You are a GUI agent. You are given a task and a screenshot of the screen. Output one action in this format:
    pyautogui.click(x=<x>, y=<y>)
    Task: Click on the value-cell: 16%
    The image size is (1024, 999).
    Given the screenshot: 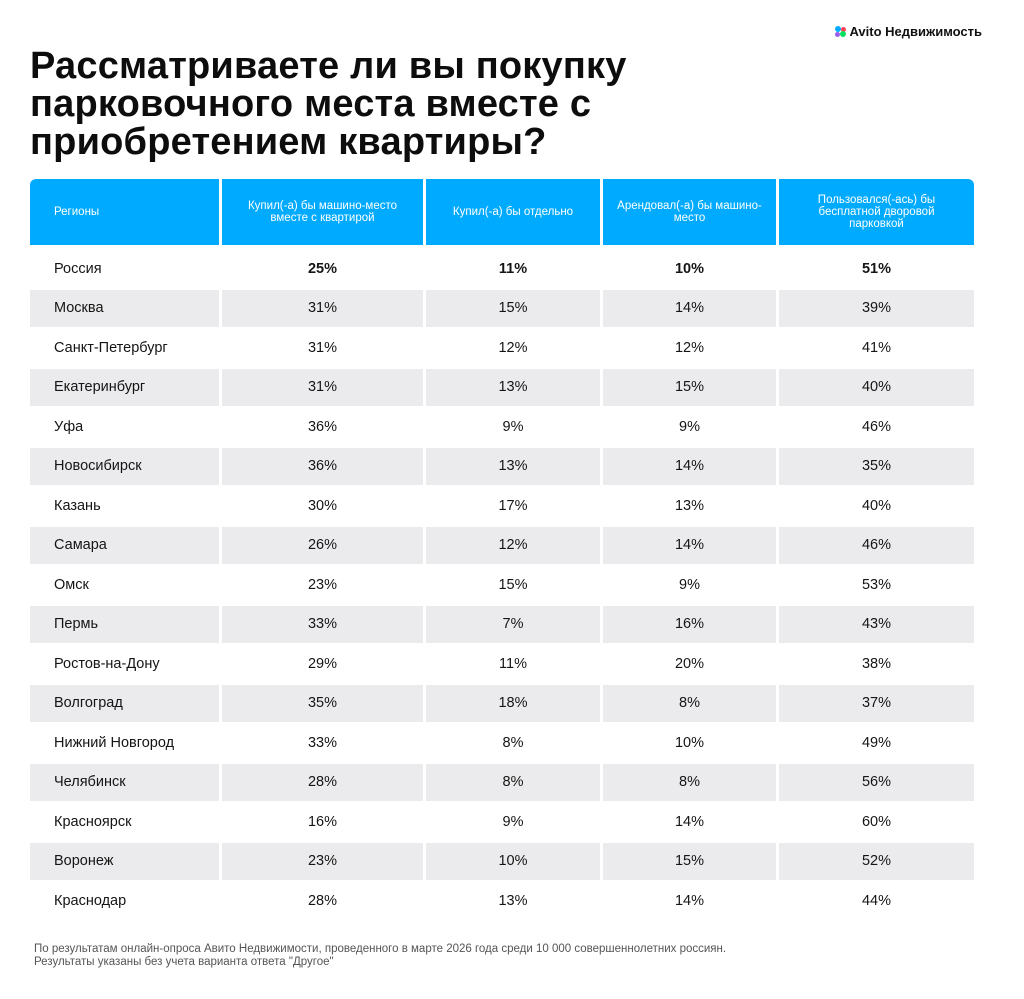 What is the action you would take?
    pyautogui.click(x=322, y=821)
    